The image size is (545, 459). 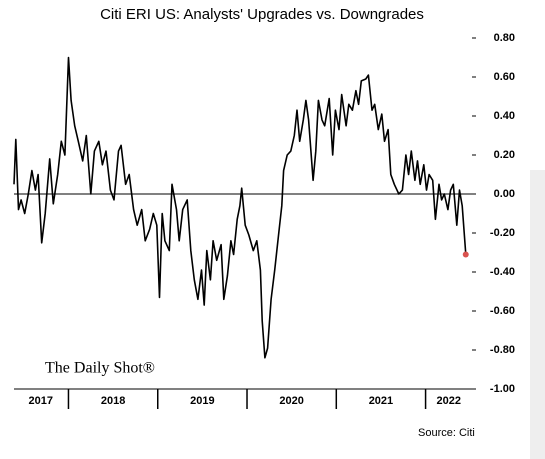 I want to click on y-tick-label: -0.40, so click(x=502, y=272).